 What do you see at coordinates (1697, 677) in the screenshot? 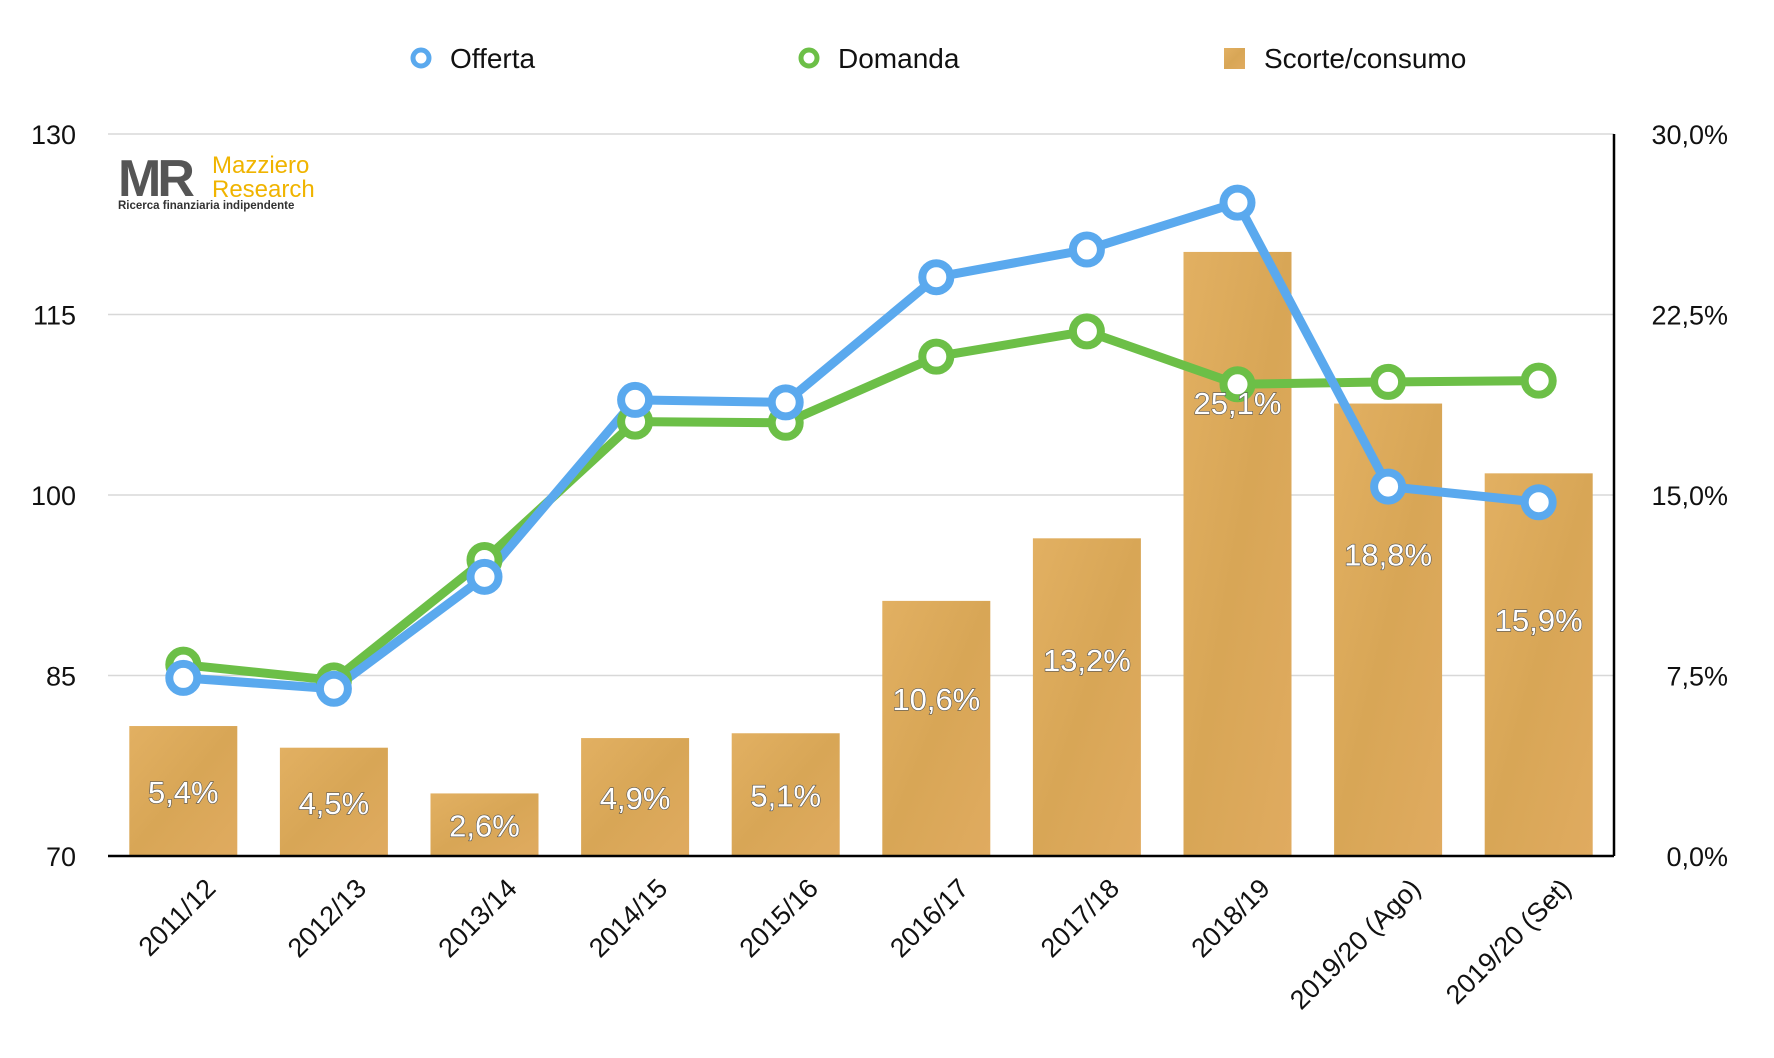
I see `right-tick-label: 7,5%` at bounding box center [1697, 677].